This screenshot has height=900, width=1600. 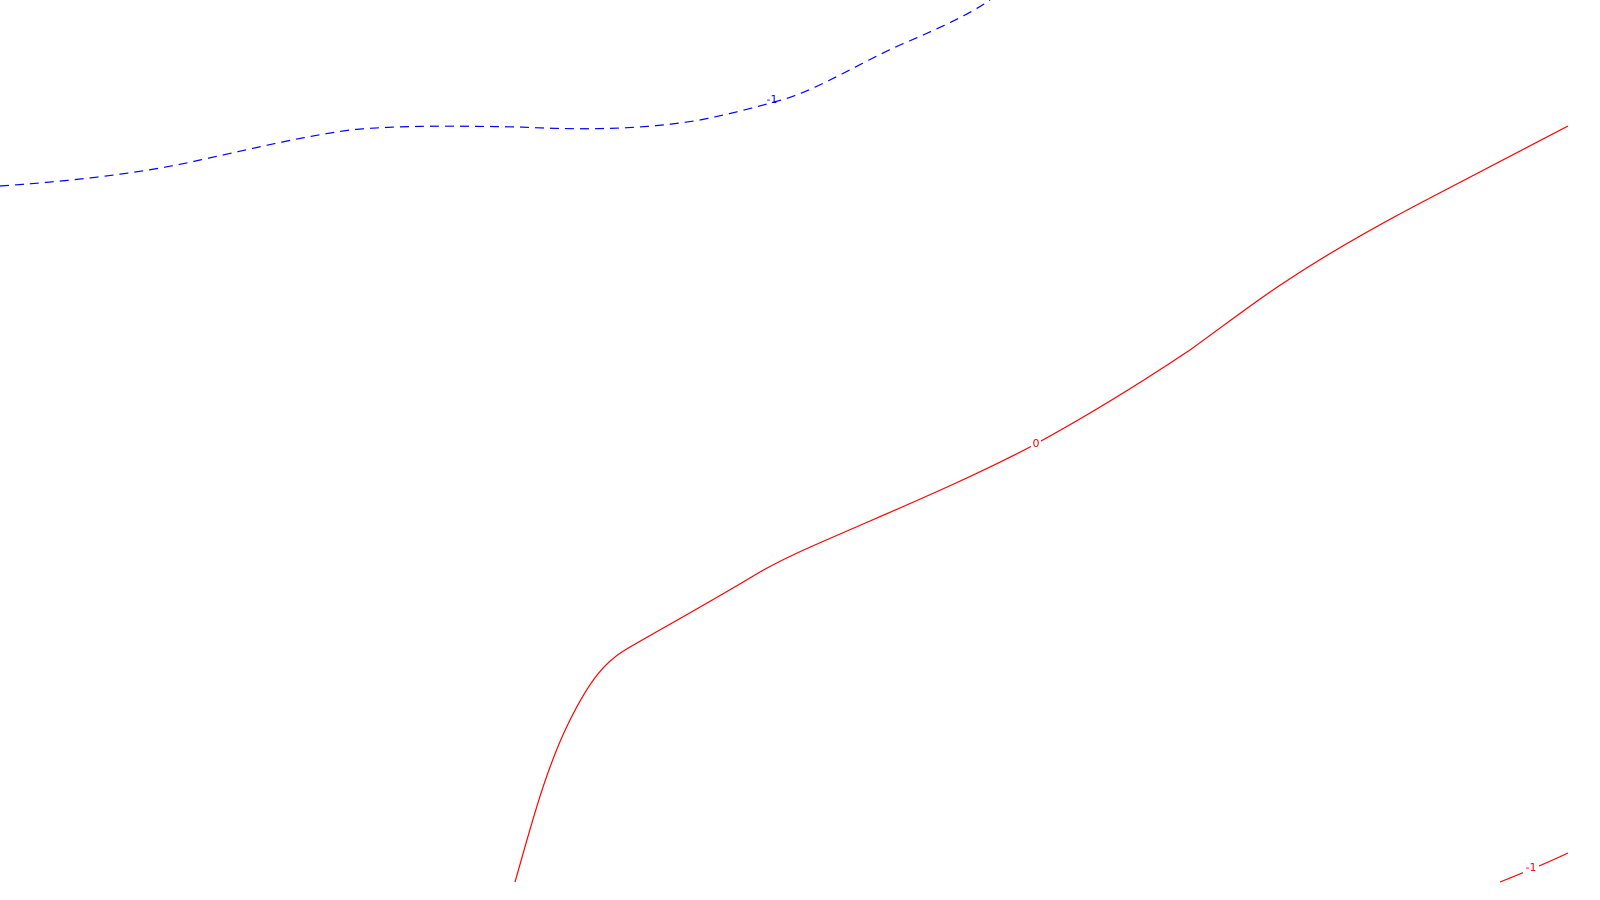 I want to click on contour-line-blue: -1, so click(x=495, y=93).